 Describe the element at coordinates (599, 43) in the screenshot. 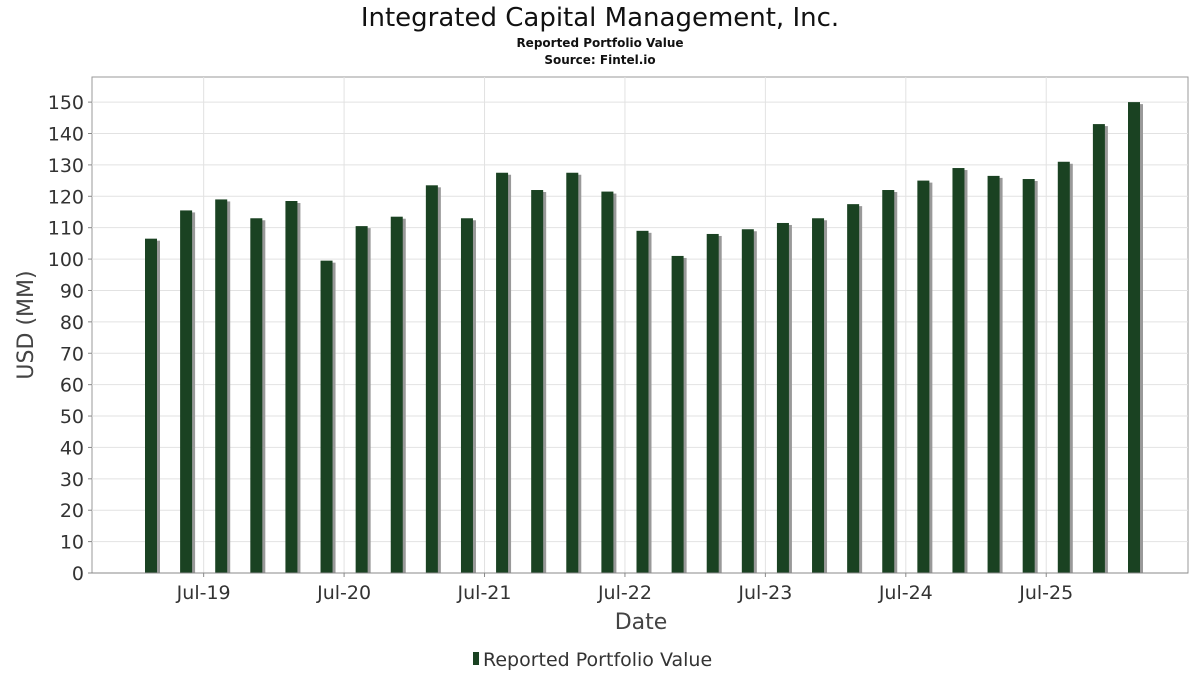

I see `chart-subtitle: Reported Portfolio Value` at that location.